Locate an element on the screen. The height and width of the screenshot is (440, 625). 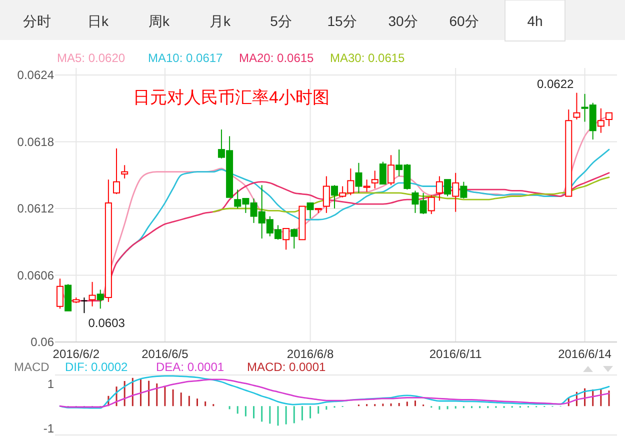
series-label: DIF: 0.0002 is located at coordinates (96, 367).